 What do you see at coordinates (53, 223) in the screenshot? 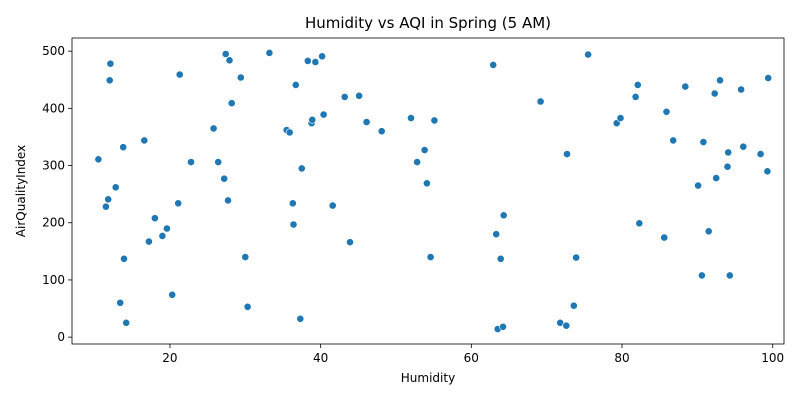
I see `y-tick-label: 200` at bounding box center [53, 223].